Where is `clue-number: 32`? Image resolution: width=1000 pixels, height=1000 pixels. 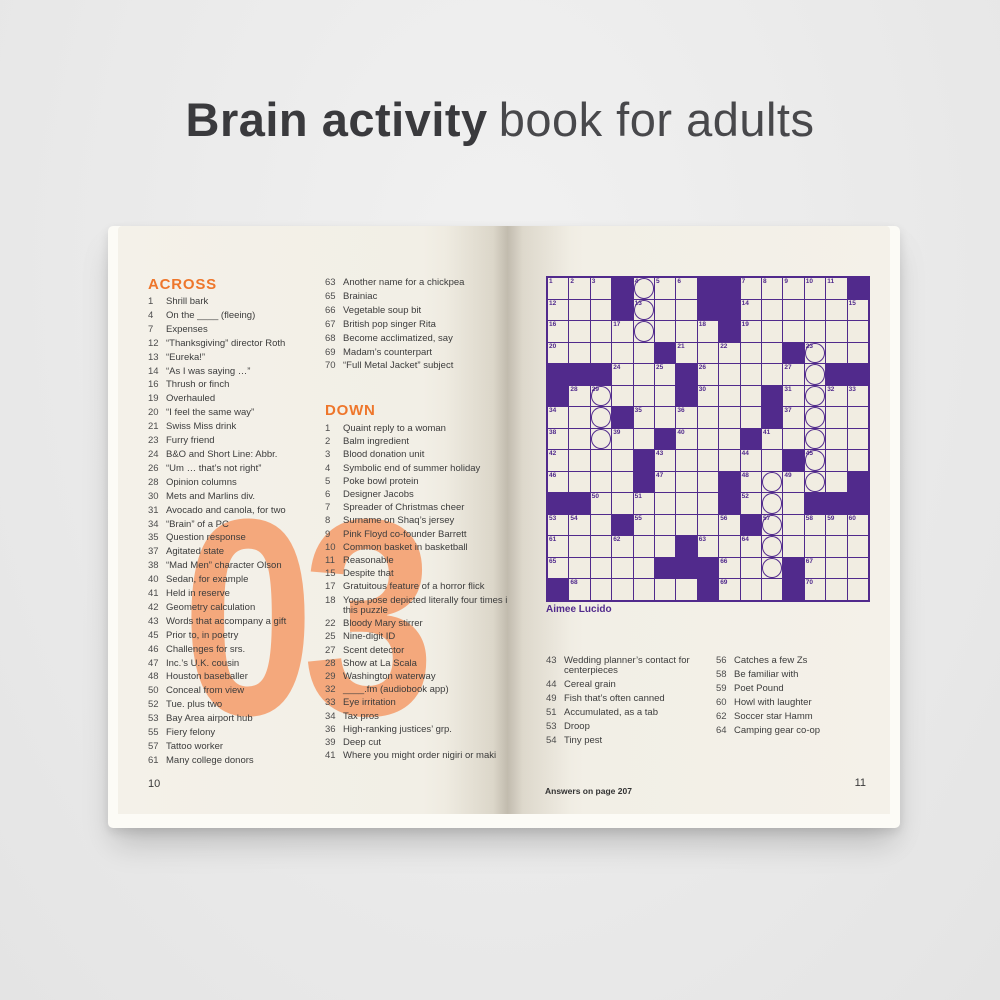 clue-number: 32 is located at coordinates (330, 690).